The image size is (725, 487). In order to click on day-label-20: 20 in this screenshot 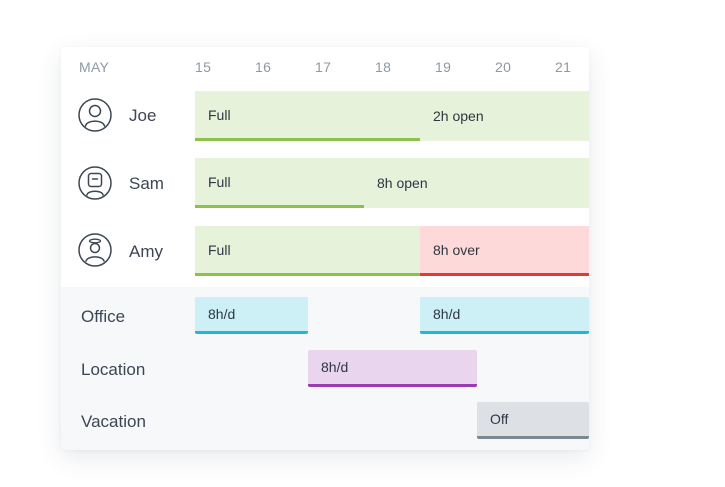, I will do `click(503, 67)`.